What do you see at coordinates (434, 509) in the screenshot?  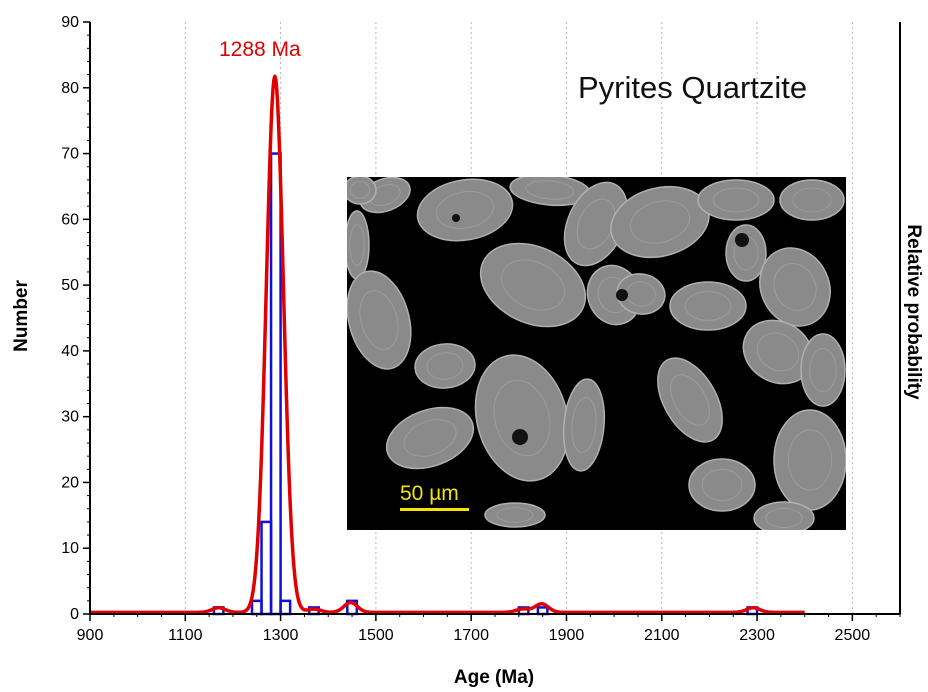 I see `scale-bar` at bounding box center [434, 509].